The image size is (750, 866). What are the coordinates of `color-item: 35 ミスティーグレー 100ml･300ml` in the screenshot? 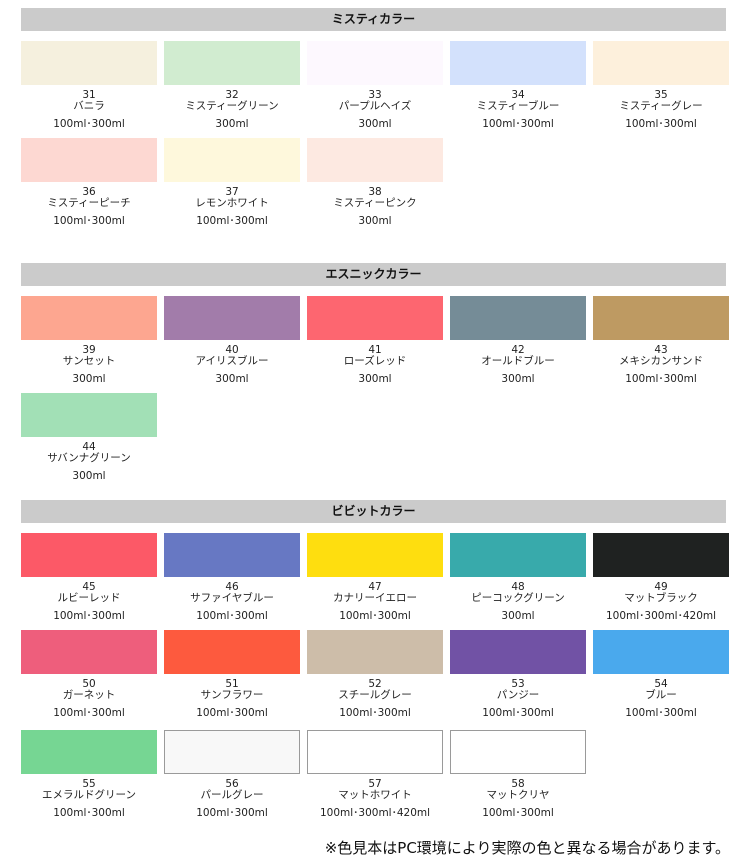 It's located at (661, 89).